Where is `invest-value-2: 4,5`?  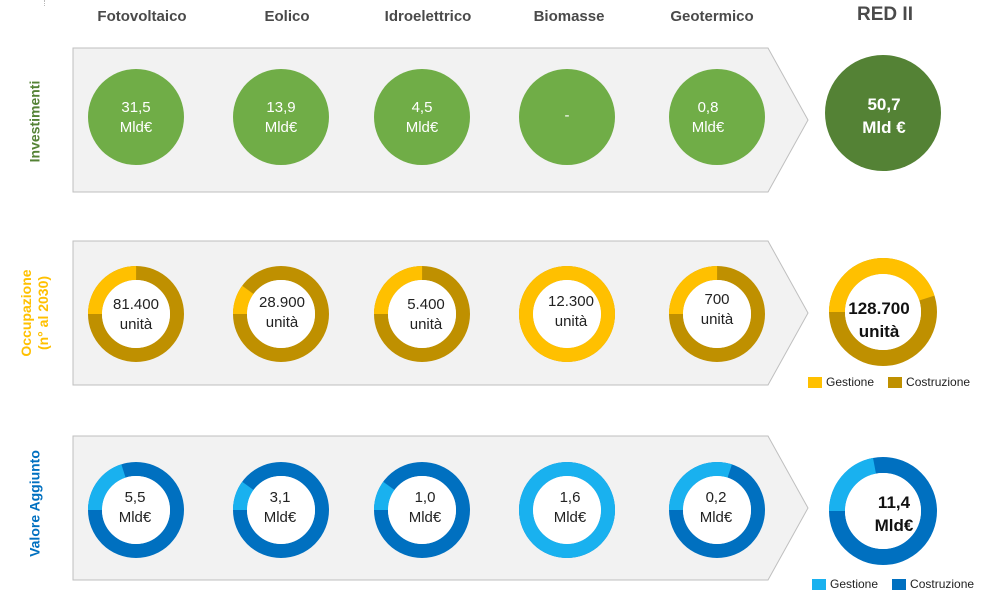 invest-value-2: 4,5 is located at coordinates (422, 107).